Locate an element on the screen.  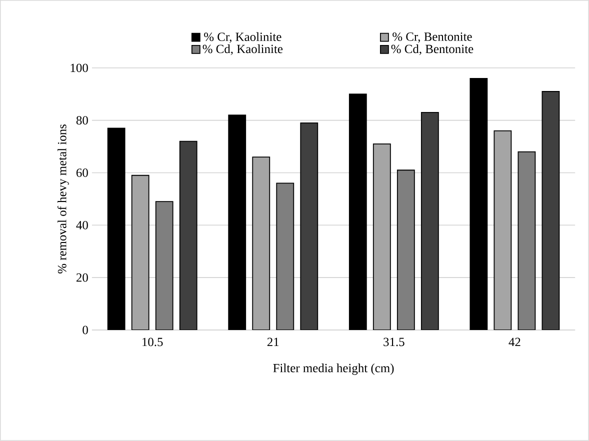
x-tick-label: 31.5 is located at coordinates (394, 342).